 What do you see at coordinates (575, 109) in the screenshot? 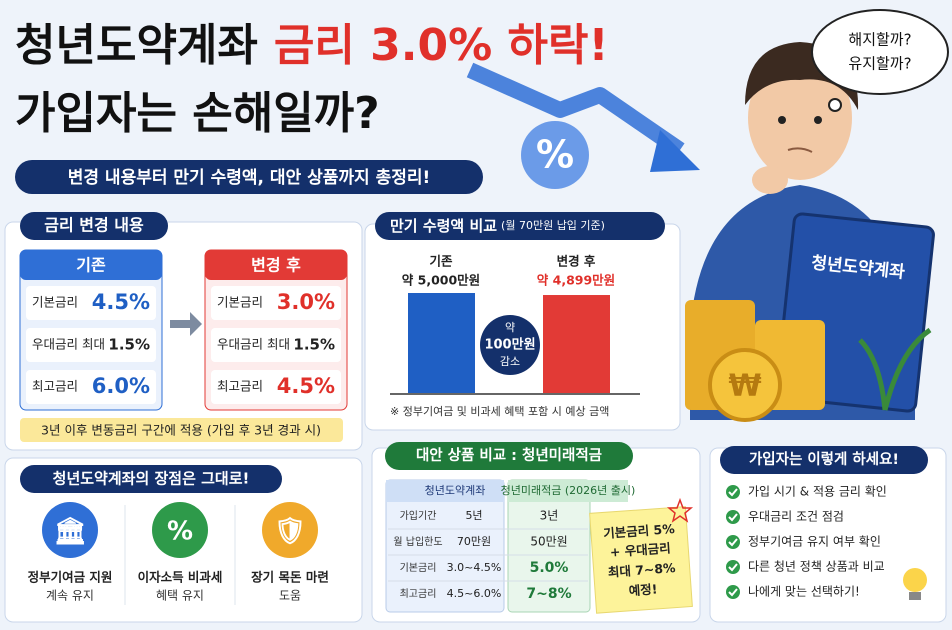
I see `down-arrow` at bounding box center [575, 109].